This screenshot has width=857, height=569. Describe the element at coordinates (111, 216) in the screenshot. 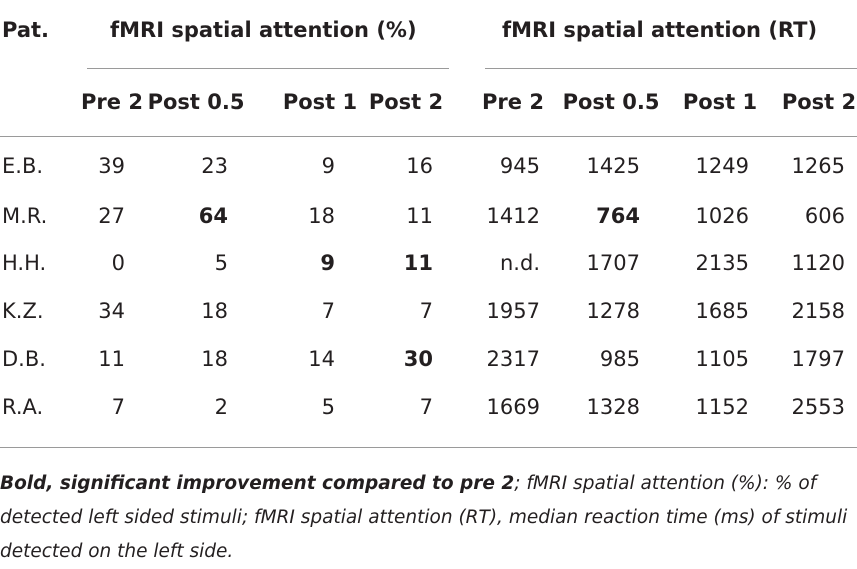

I see `table-cell: 27` at that location.